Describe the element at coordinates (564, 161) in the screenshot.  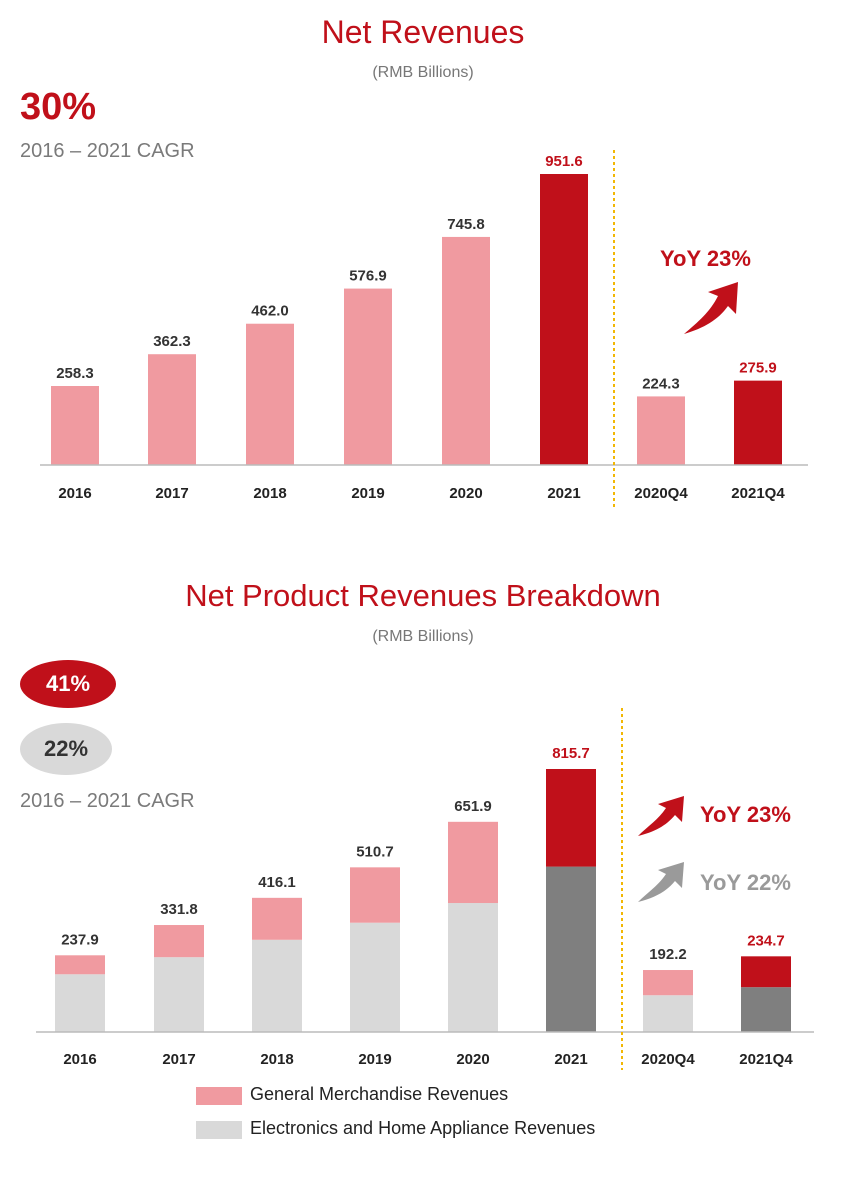
I see `data-label-2021: 951.6` at that location.